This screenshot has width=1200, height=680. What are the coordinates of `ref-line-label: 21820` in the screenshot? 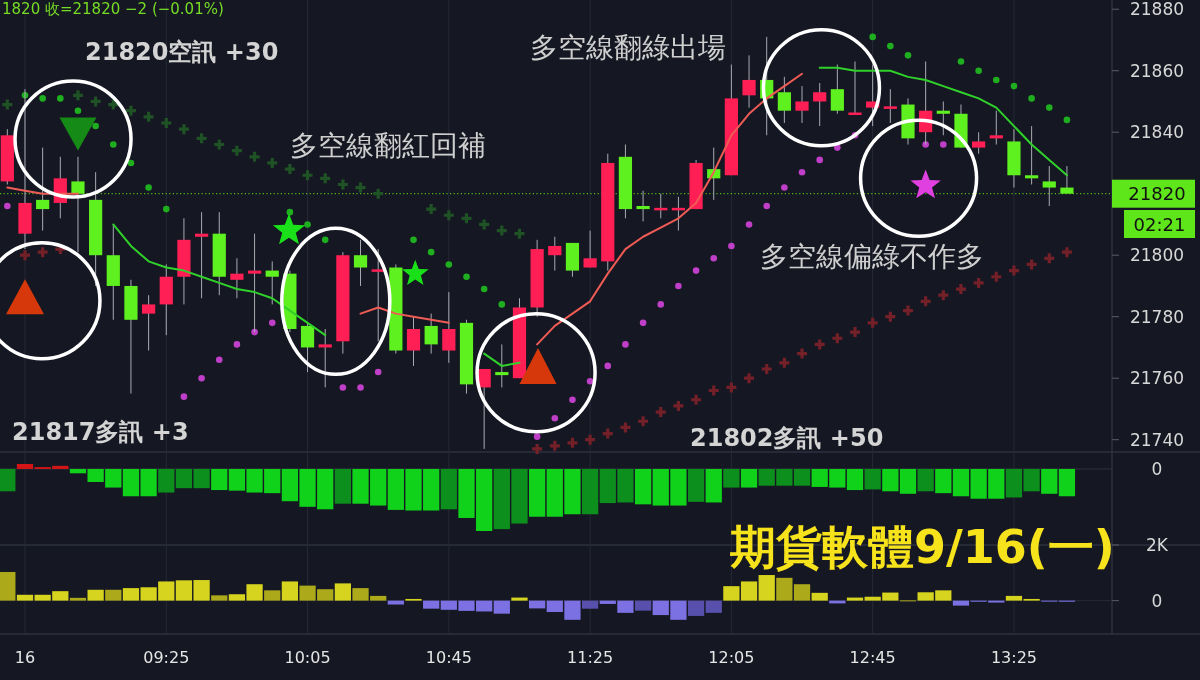 It's located at (1157, 194).